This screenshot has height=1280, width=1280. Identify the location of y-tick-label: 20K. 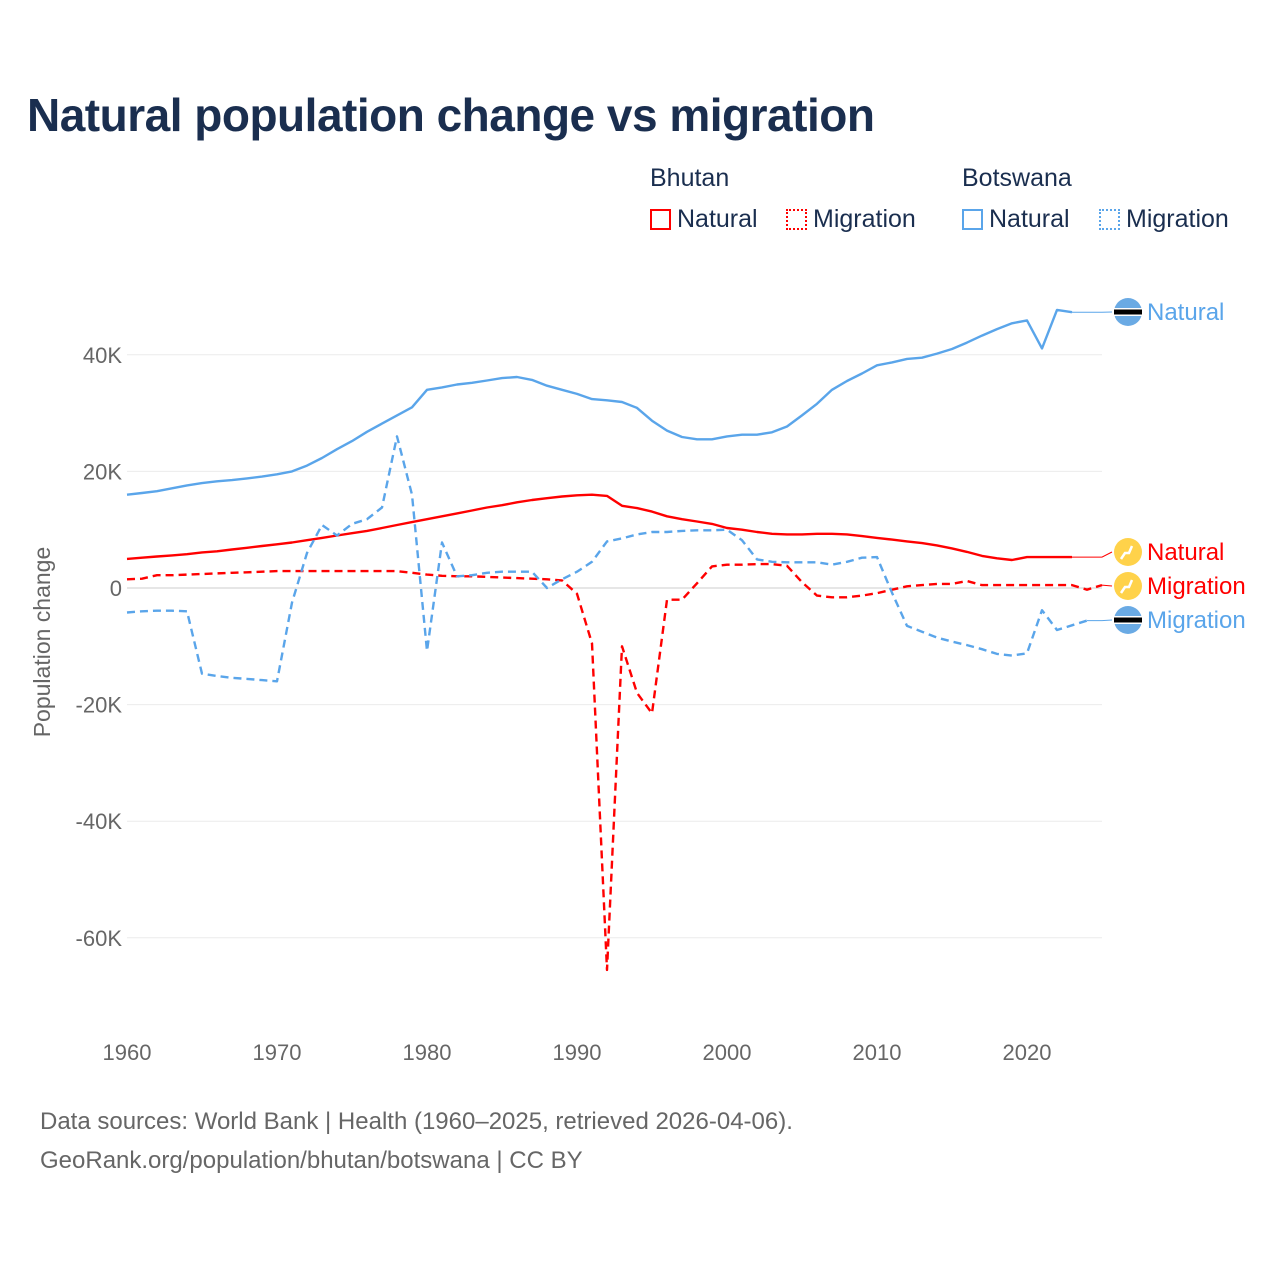
(102, 471).